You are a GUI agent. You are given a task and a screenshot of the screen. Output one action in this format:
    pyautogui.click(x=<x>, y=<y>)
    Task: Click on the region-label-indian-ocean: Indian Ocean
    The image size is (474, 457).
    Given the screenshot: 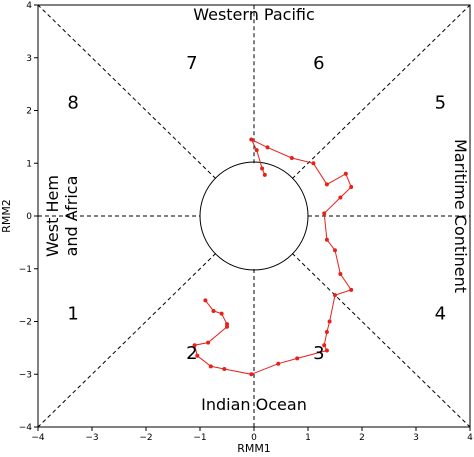 What is the action you would take?
    pyautogui.click(x=254, y=404)
    